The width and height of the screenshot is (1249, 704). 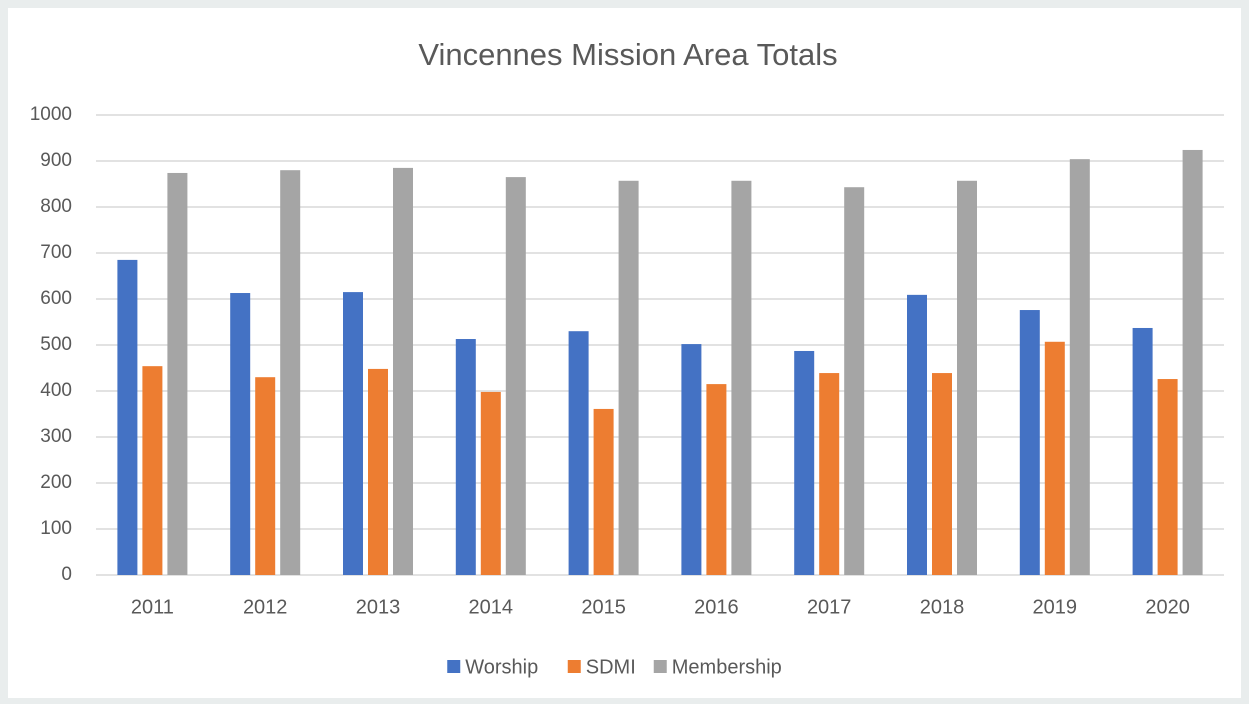 I want to click on x-tick-label: 2013, so click(x=378, y=607).